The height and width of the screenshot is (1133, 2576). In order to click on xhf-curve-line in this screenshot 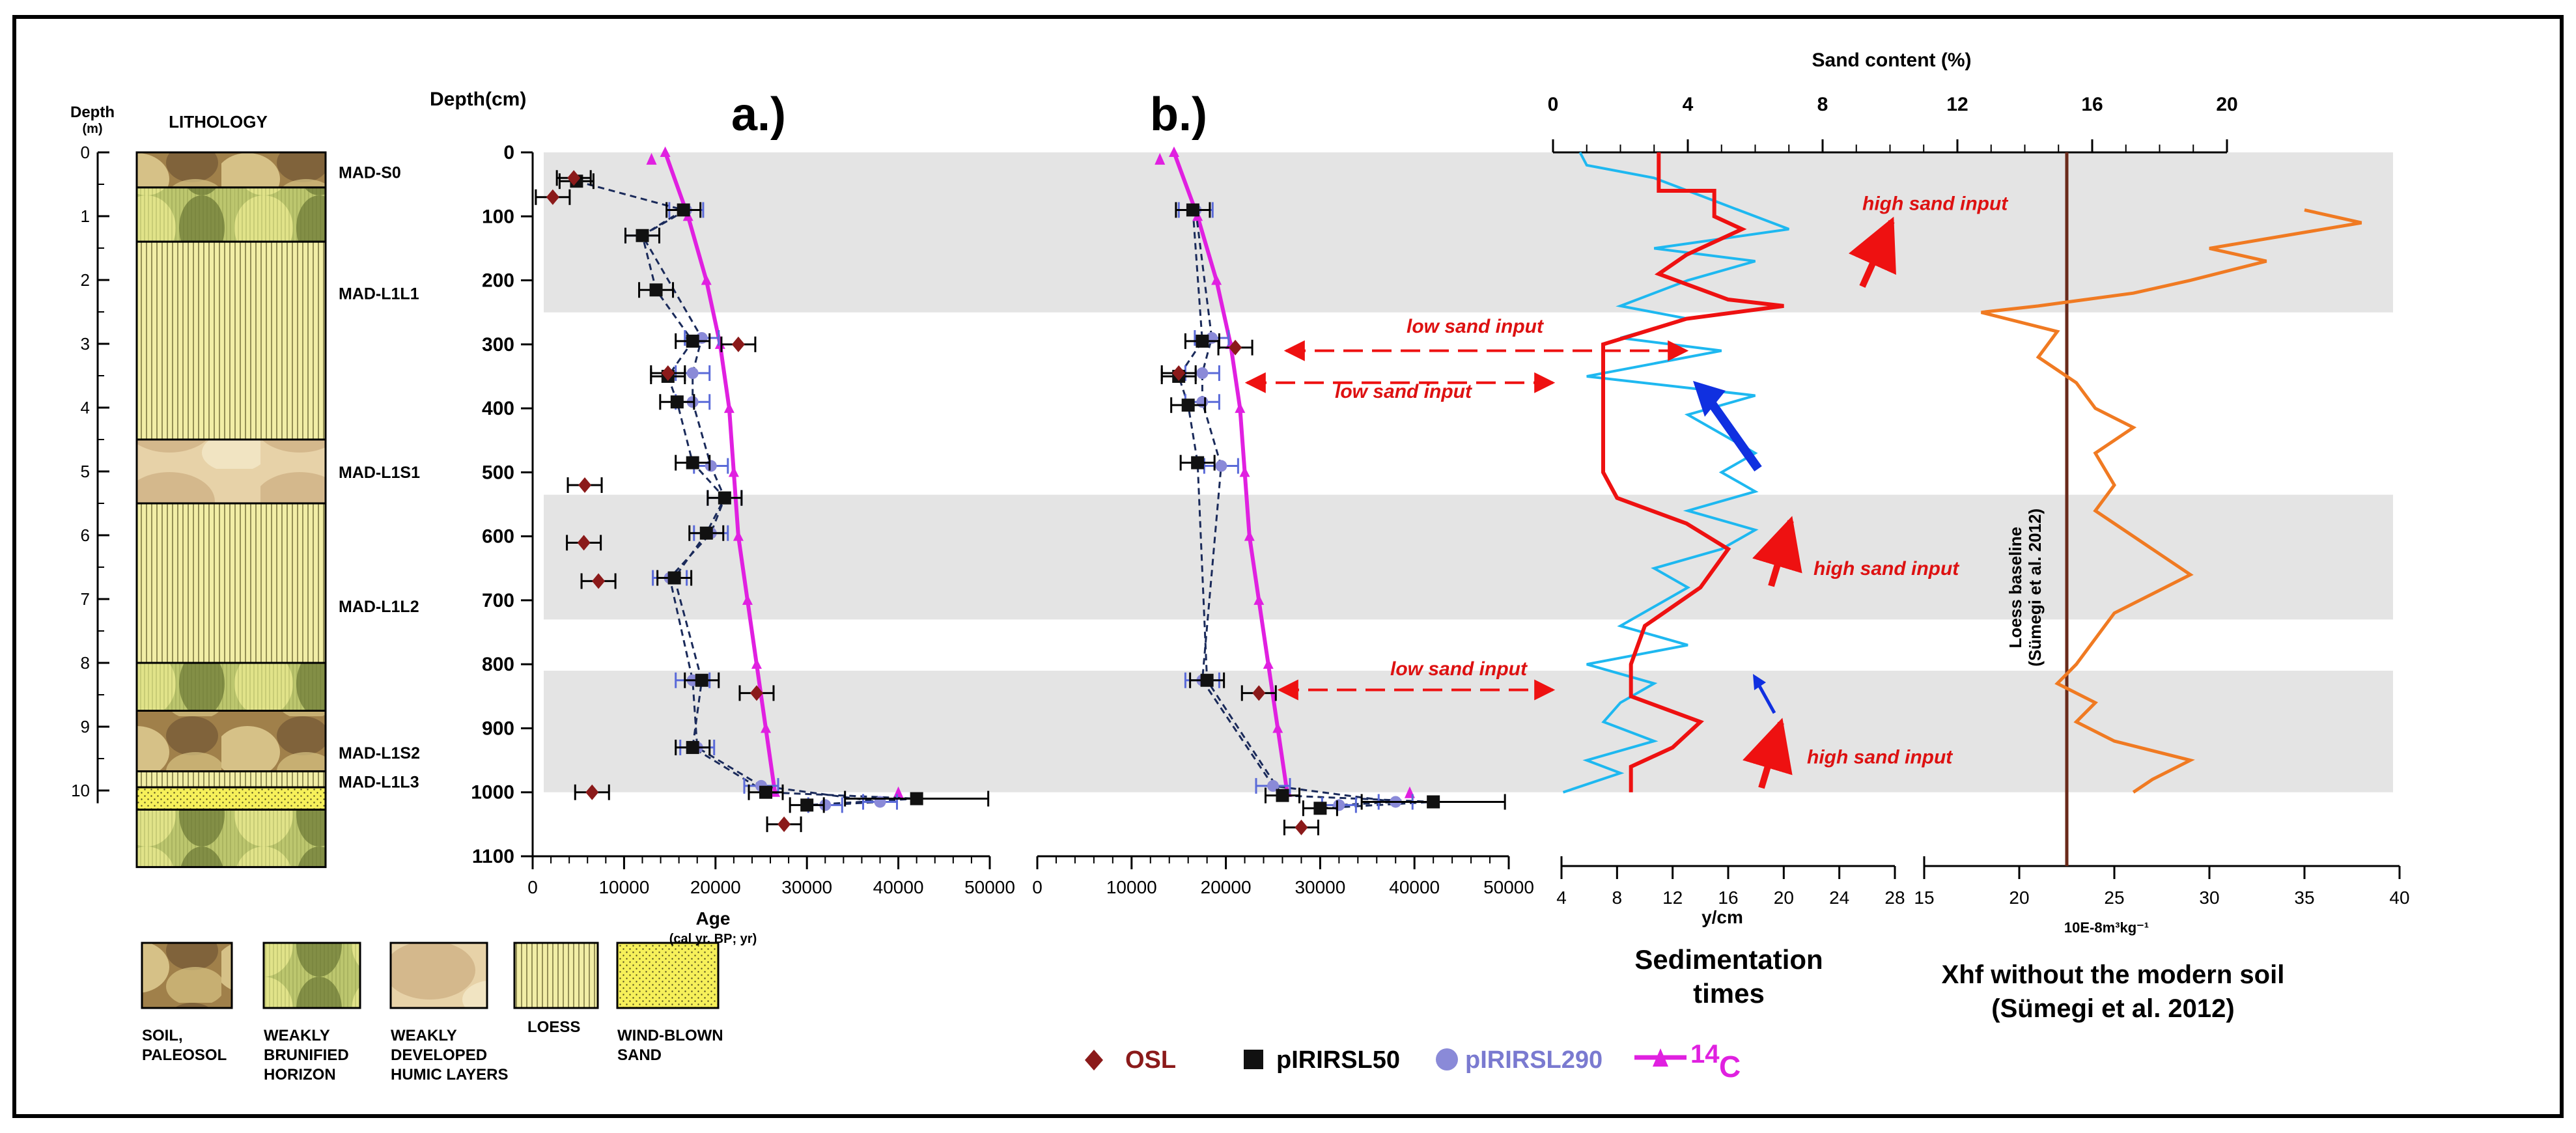, I will do `click(2171, 501)`.